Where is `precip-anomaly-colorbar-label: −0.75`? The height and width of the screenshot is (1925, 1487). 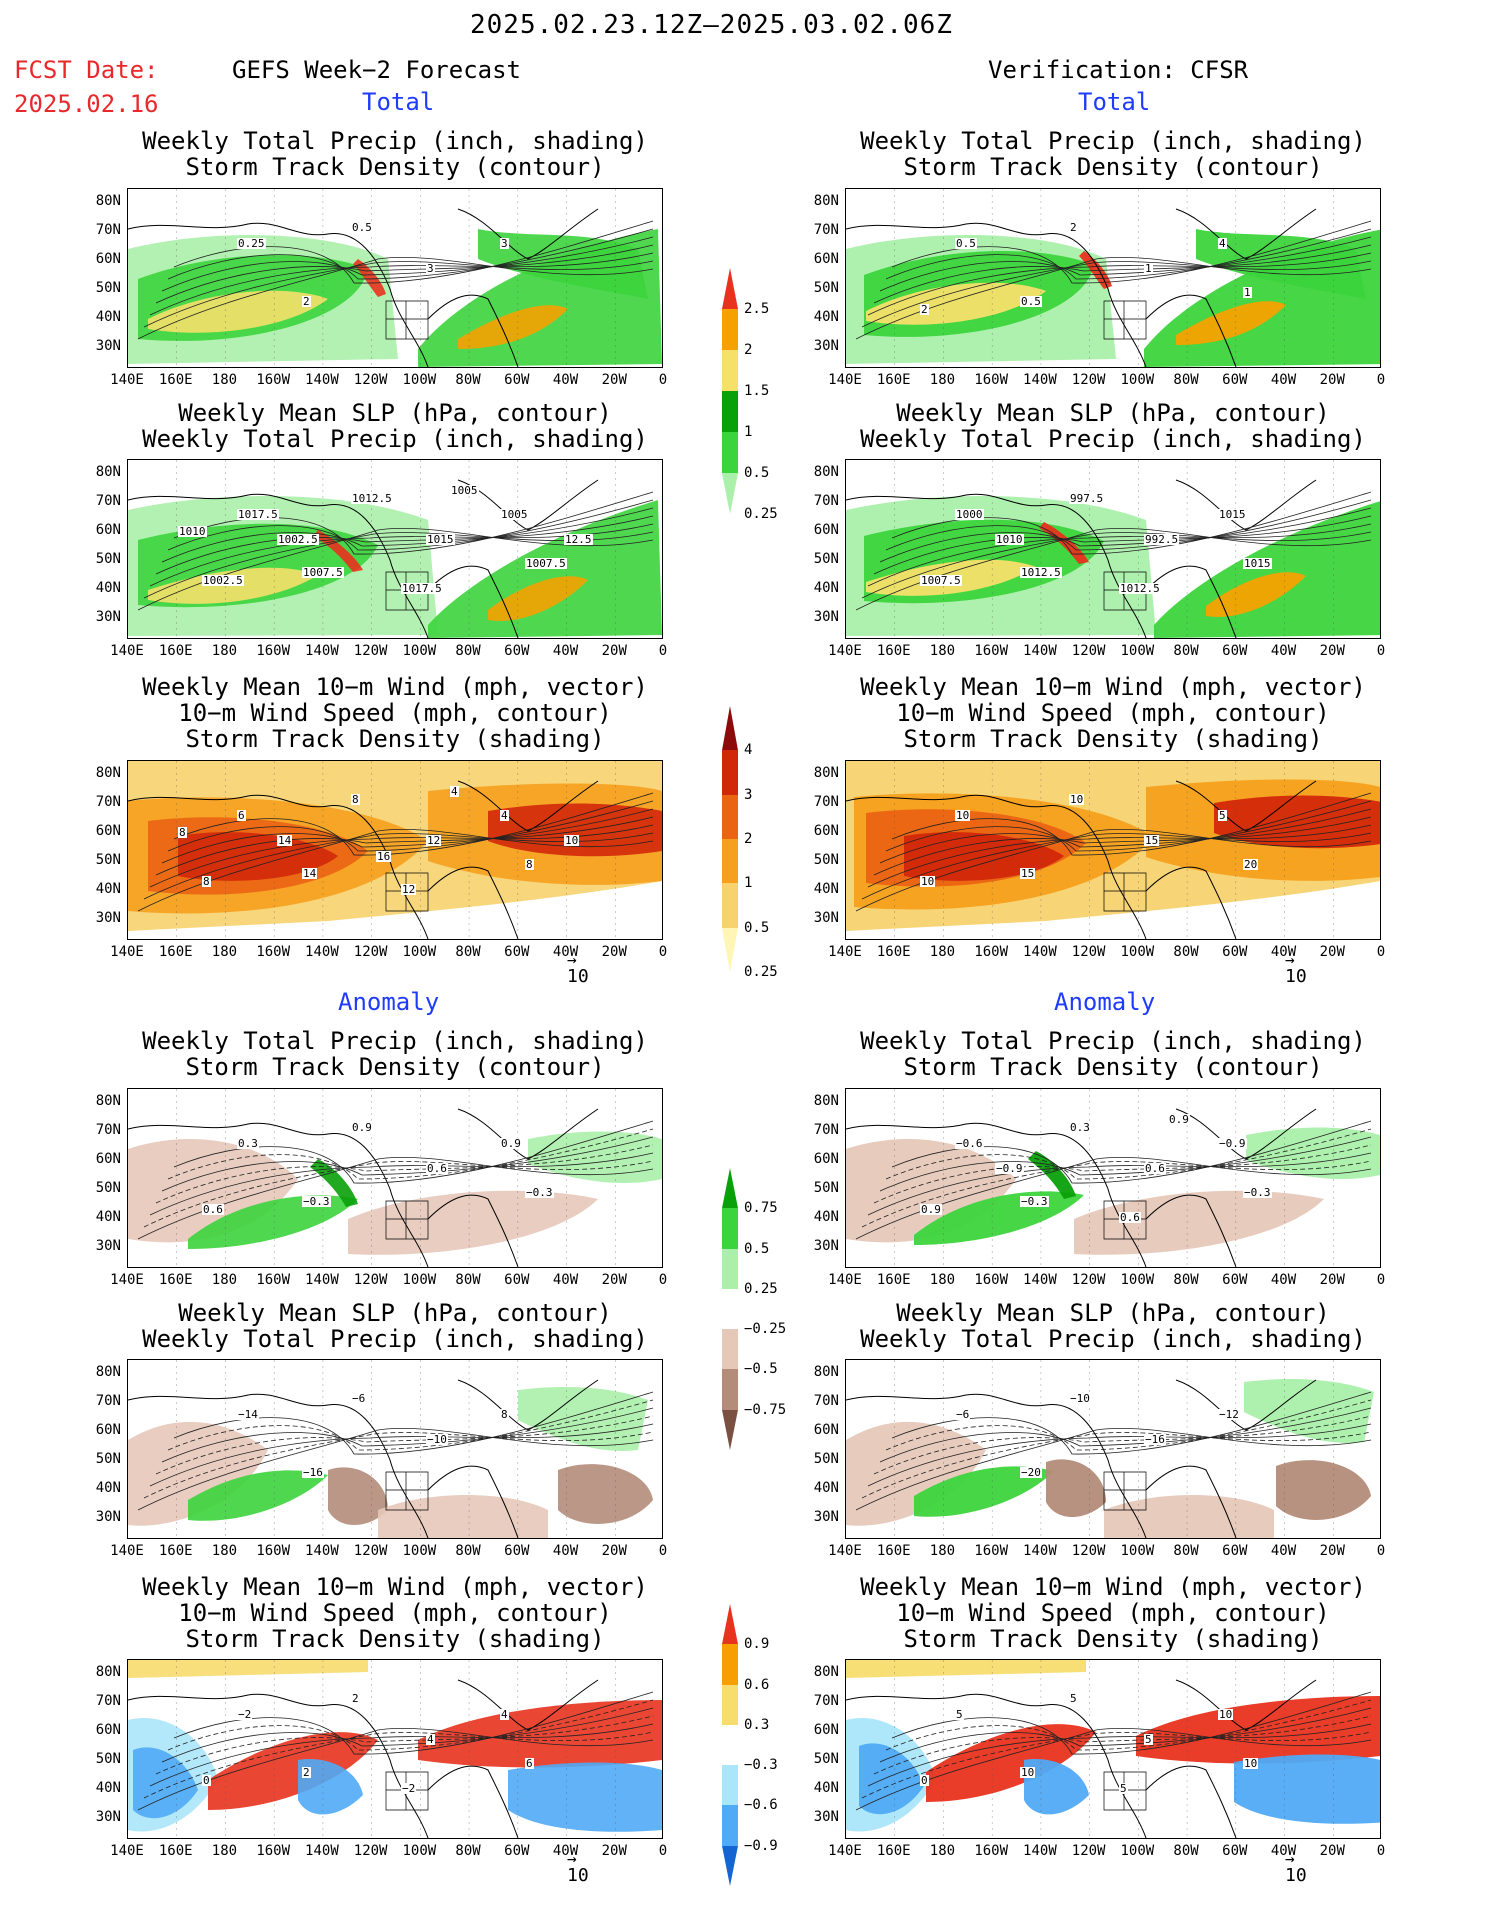 precip-anomaly-colorbar-label: −0.75 is located at coordinates (765, 1409).